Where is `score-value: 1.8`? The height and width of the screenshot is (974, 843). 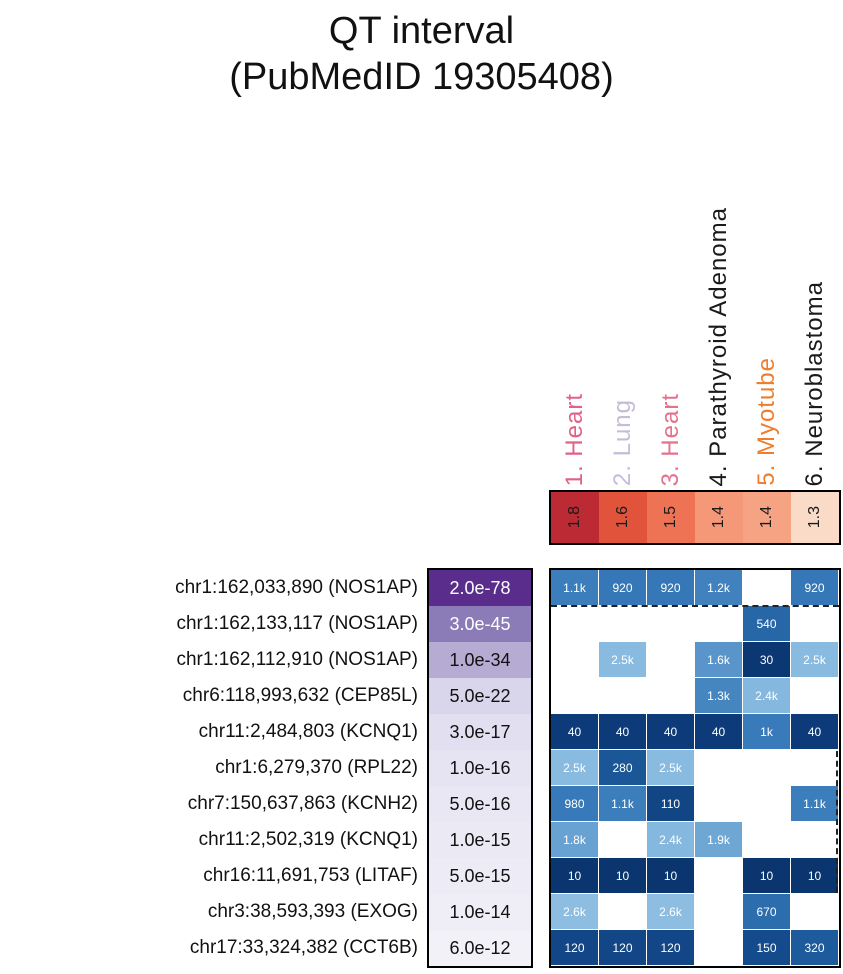
score-value: 1.8 is located at coordinates (574, 517).